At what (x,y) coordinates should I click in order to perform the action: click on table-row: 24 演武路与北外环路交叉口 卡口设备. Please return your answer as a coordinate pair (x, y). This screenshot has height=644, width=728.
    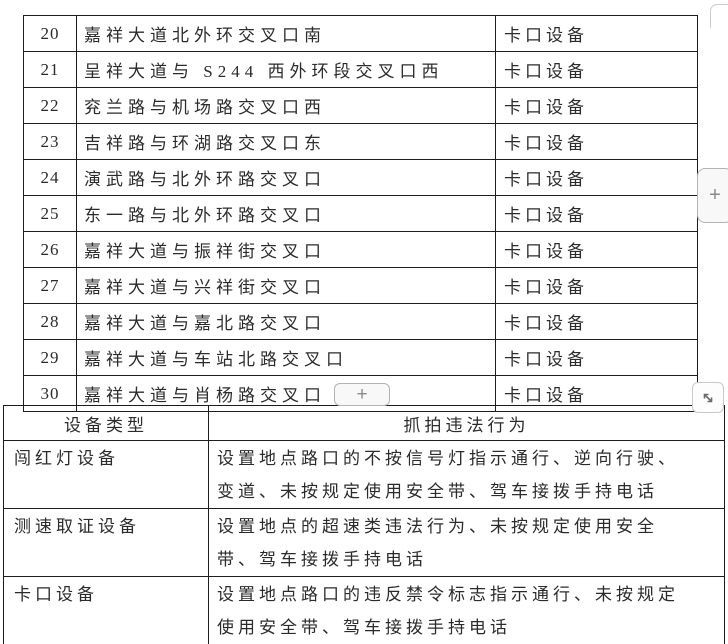
    Looking at the image, I should click on (360, 177).